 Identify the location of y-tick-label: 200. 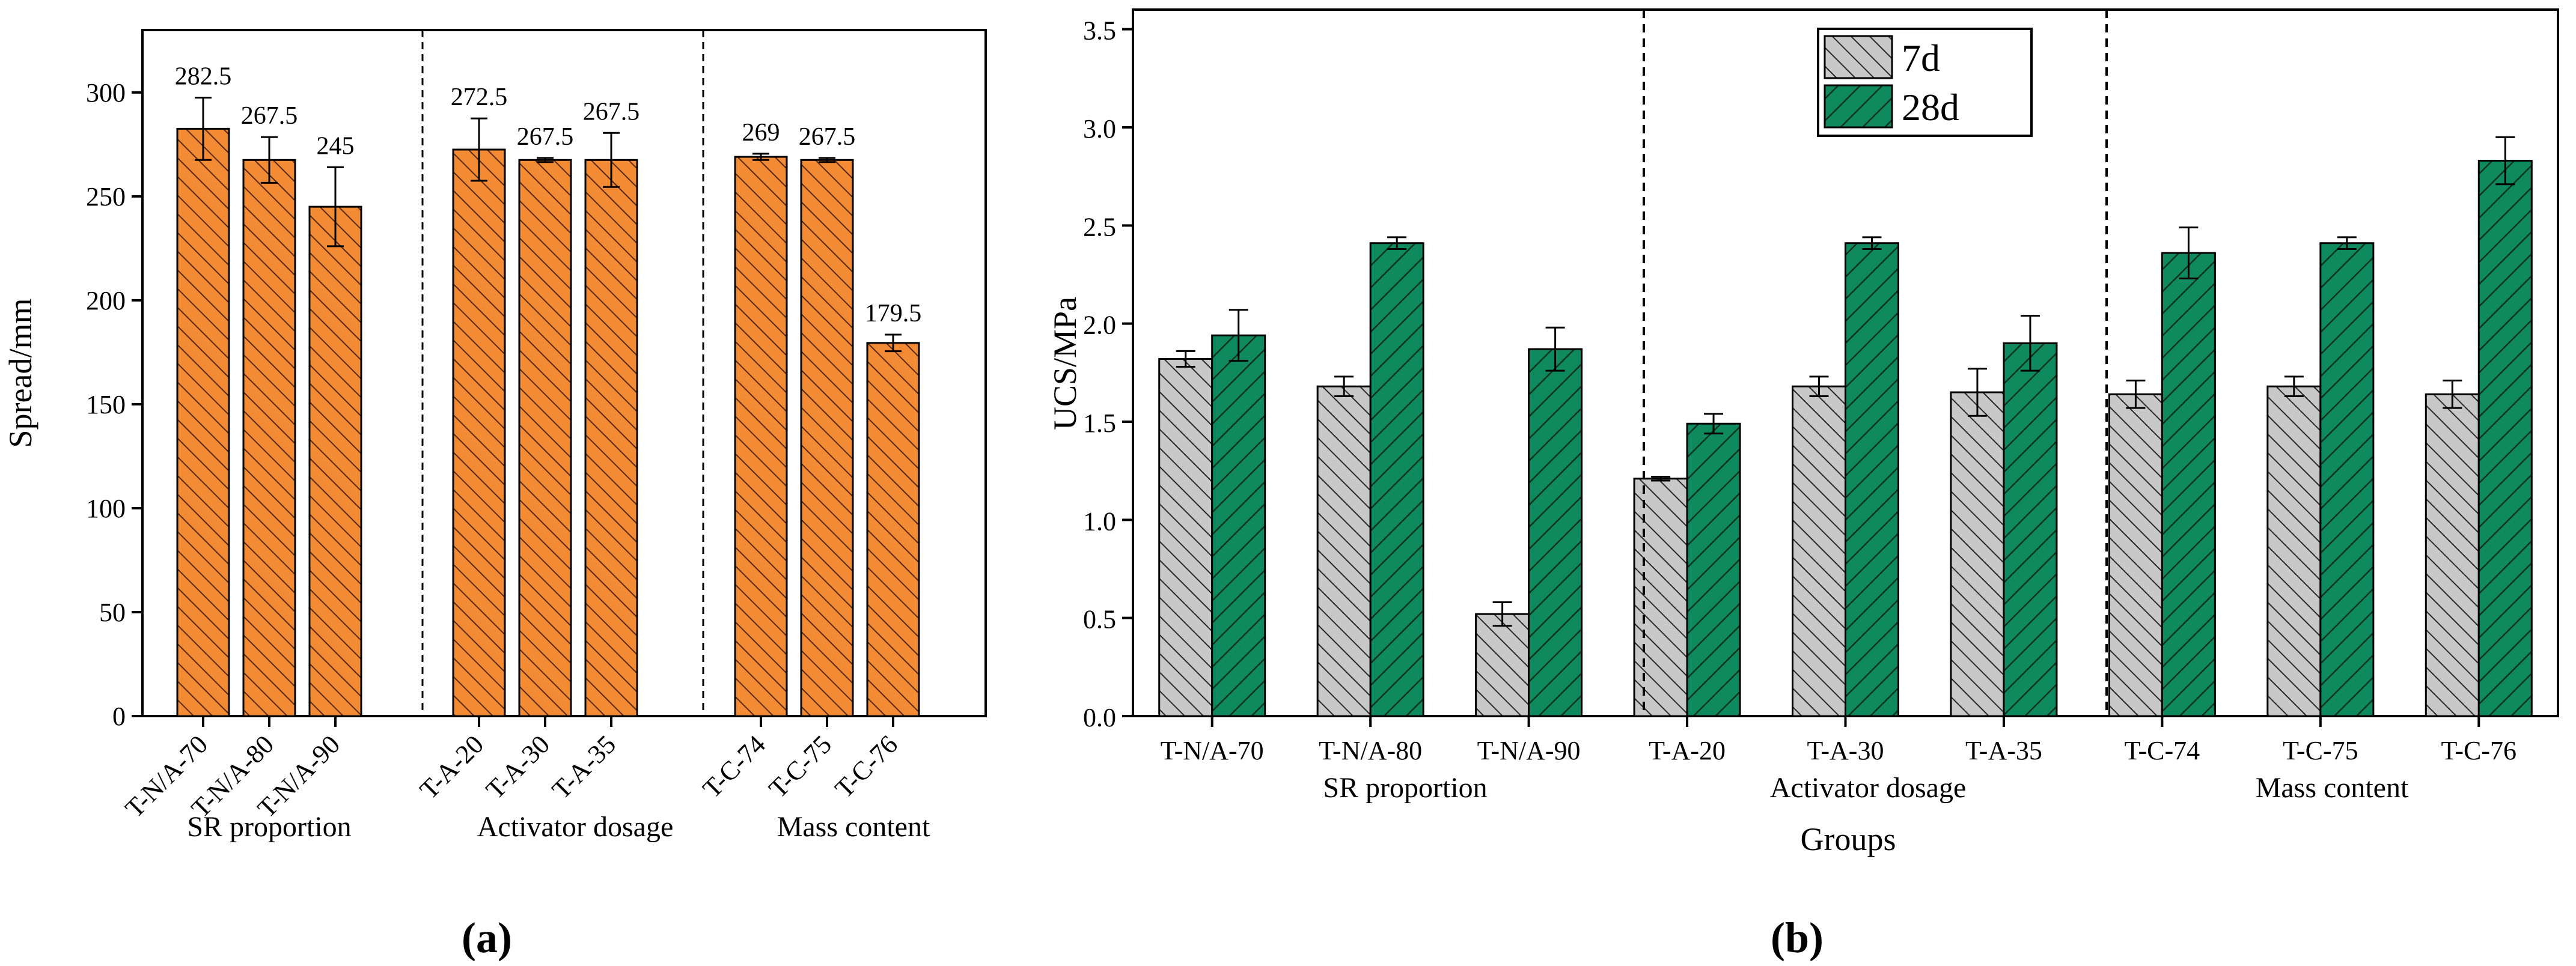
(106, 300).